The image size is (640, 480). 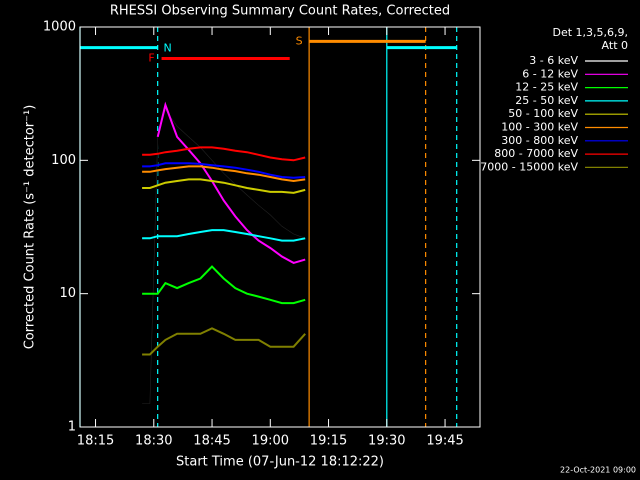 What do you see at coordinates (386, 441) in the screenshot?
I see `x-tick-label: 19:30` at bounding box center [386, 441].